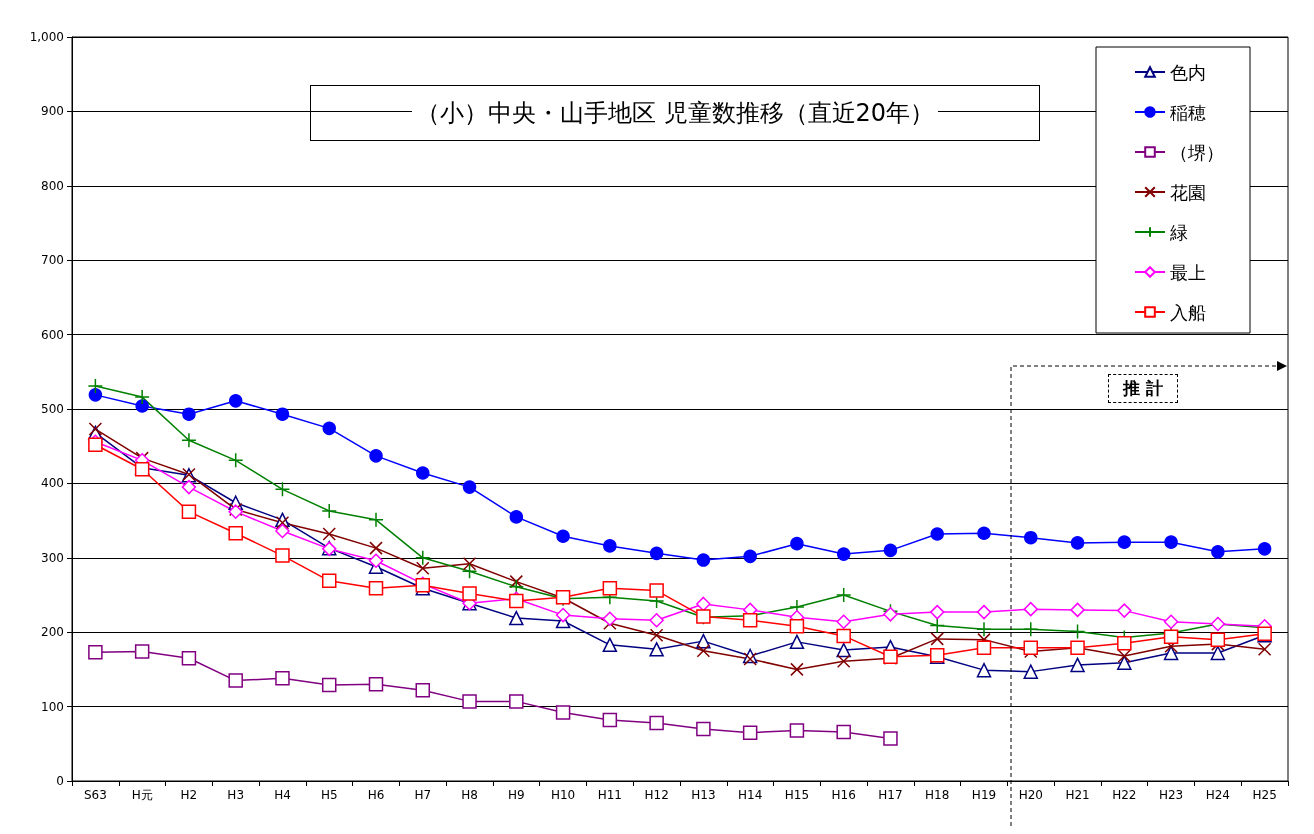  What do you see at coordinates (890, 795) in the screenshot?
I see `x-tick-label: H17` at bounding box center [890, 795].